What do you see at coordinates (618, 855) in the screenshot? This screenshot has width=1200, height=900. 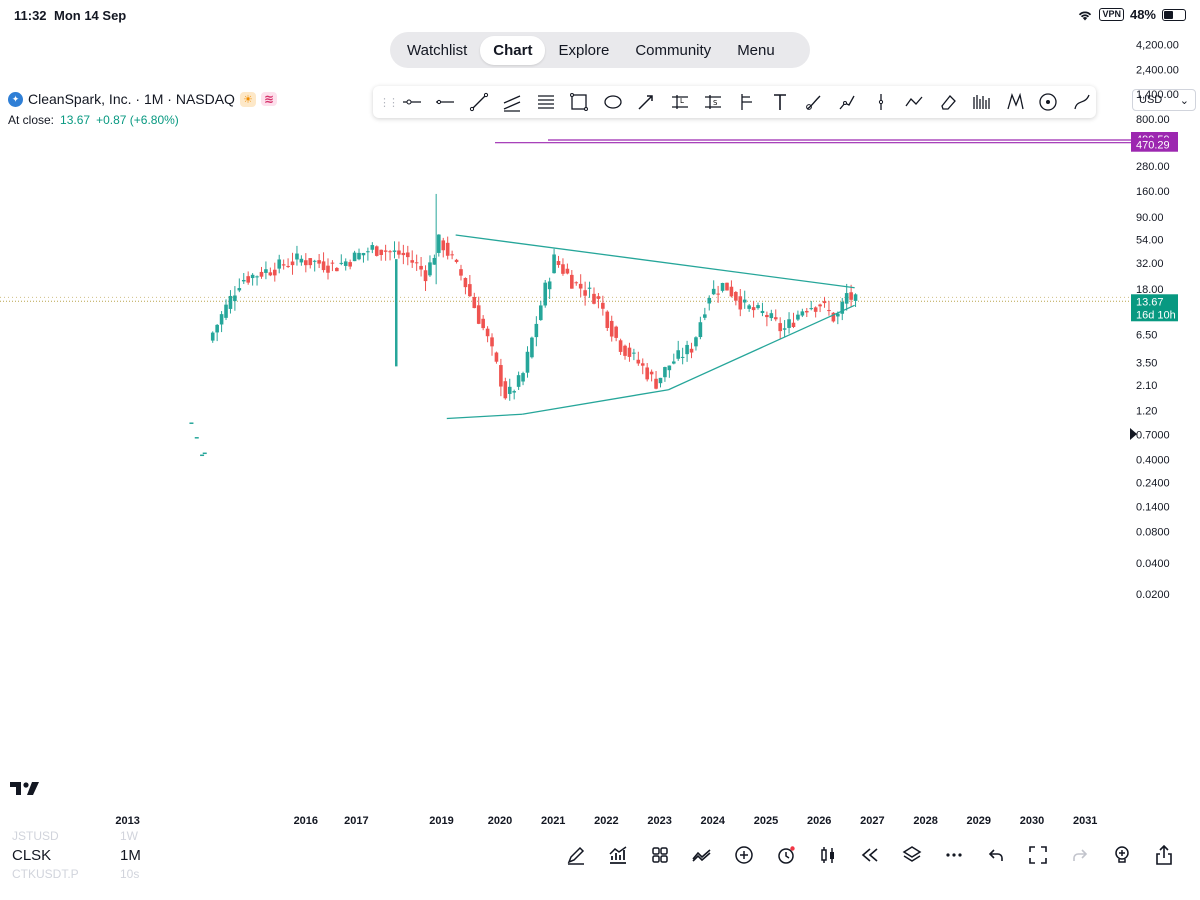 I see `indicators-button` at bounding box center [618, 855].